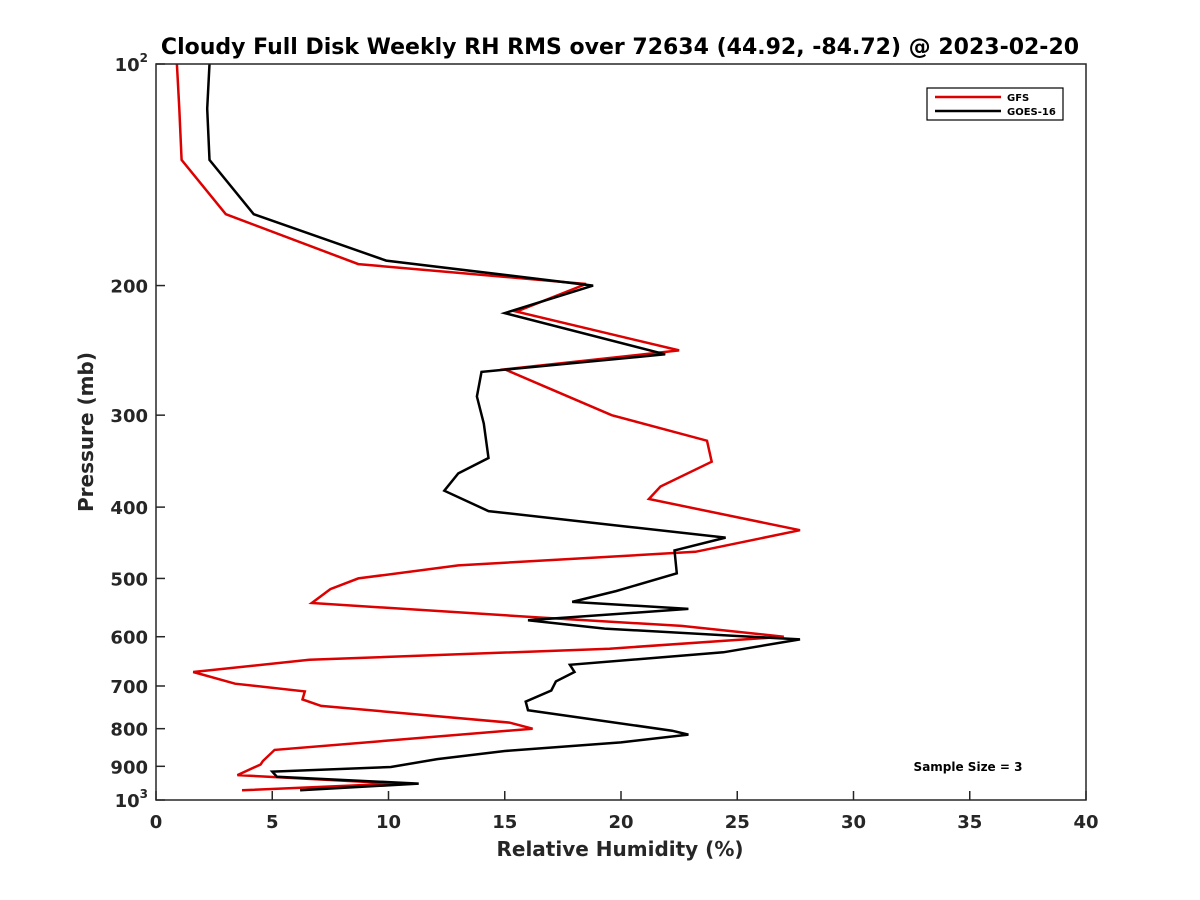 The width and height of the screenshot is (1200, 900). Describe the element at coordinates (129, 730) in the screenshot. I see `y-tick-label: 800` at that location.